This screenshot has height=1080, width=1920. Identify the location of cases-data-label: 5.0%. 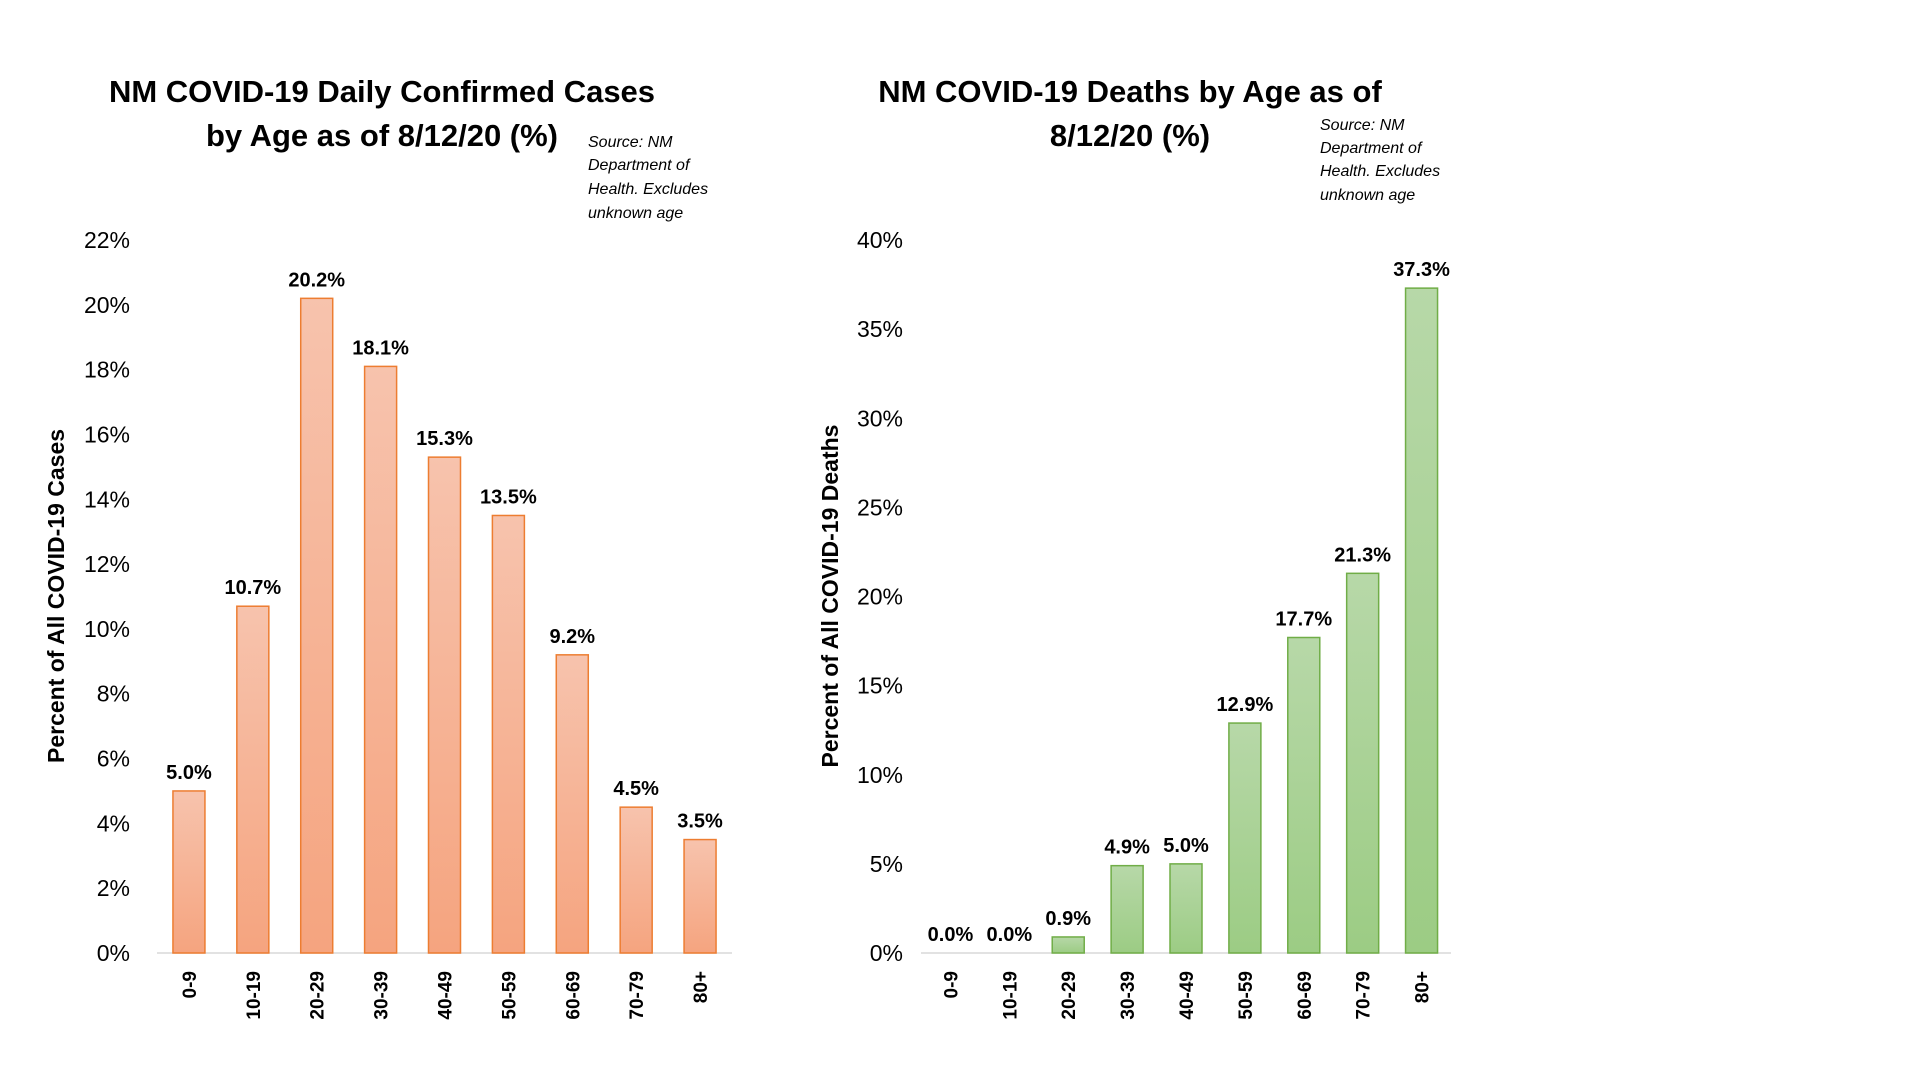
(189, 773).